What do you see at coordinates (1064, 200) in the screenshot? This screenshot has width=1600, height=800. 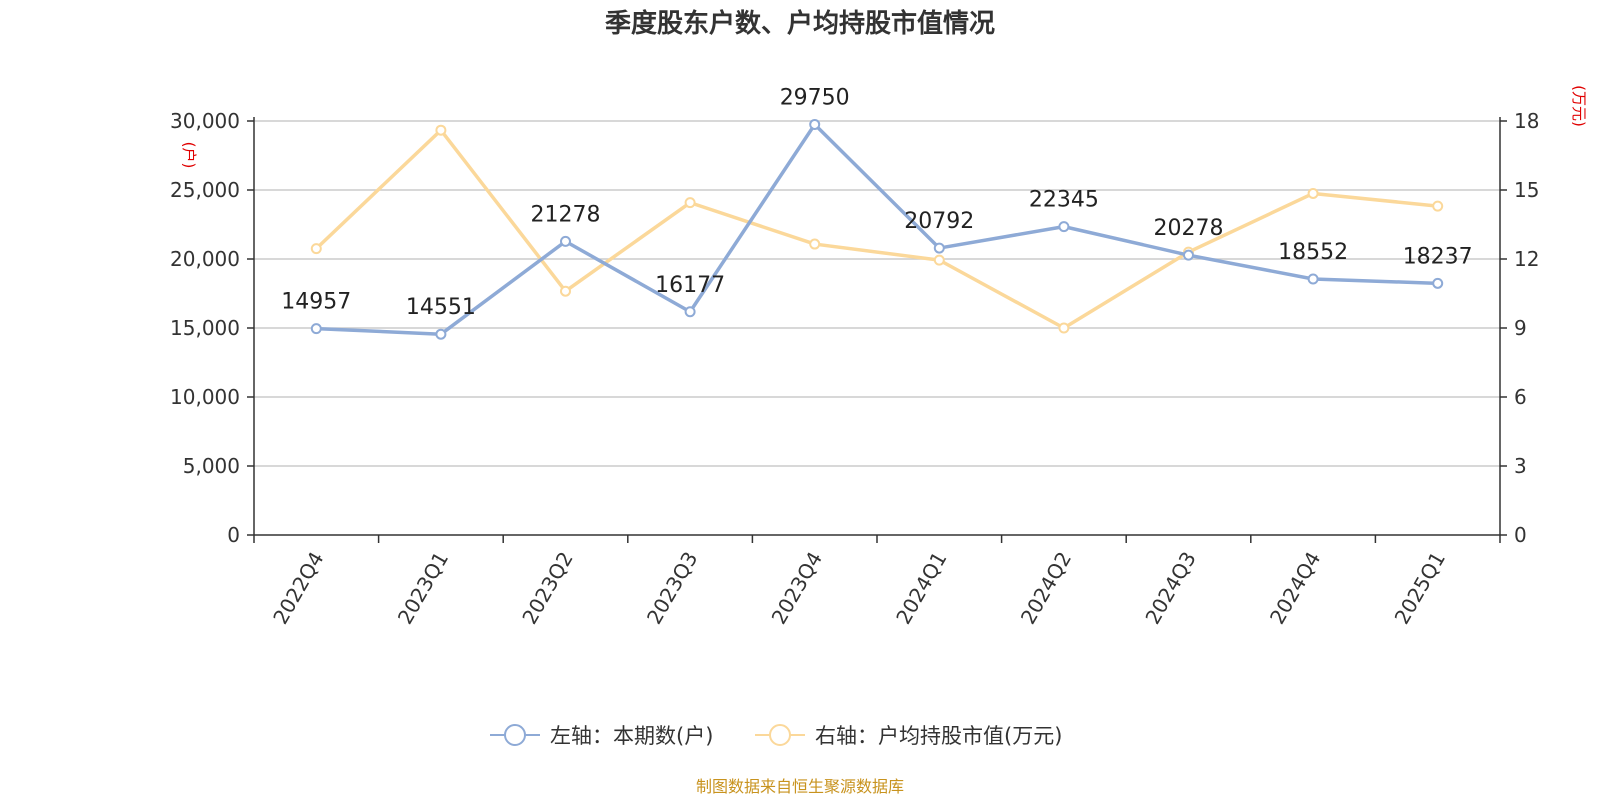 I see `data-label: 22345` at bounding box center [1064, 200].